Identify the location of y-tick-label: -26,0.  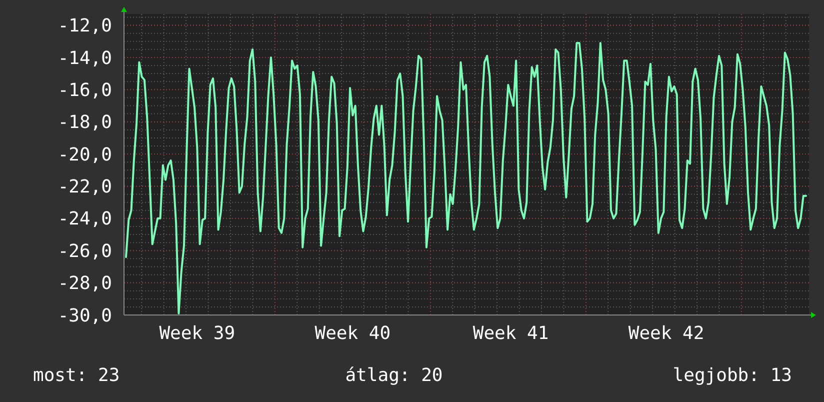
(85, 251).